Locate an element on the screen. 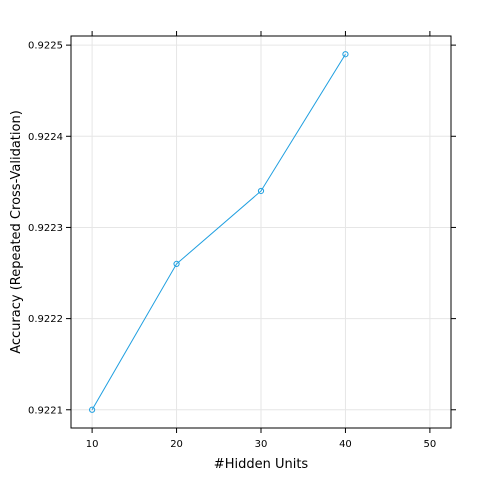 This screenshot has width=480, height=480. y-axis-title: Accuracy (Repeated Cross-Validation) is located at coordinates (16, 232).